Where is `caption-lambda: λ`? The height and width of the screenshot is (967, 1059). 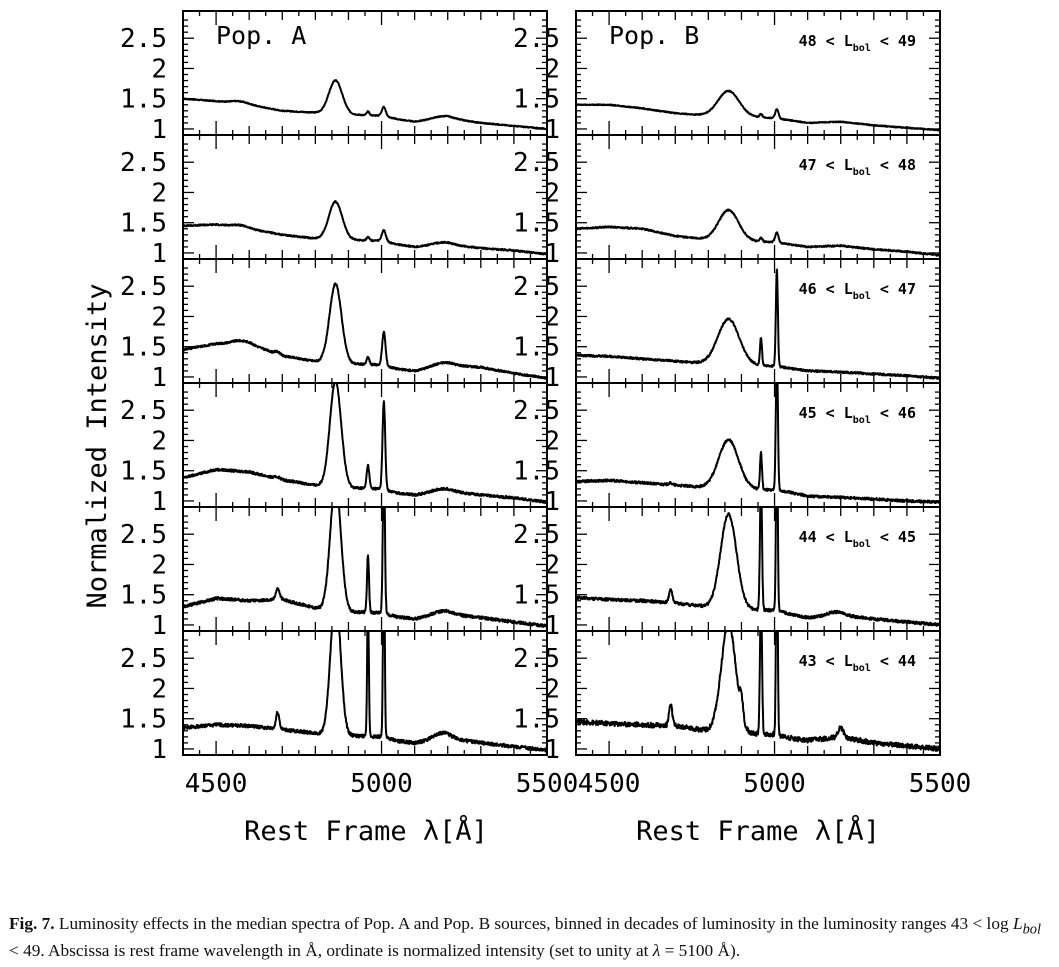 caption-lambda: λ is located at coordinates (656, 951).